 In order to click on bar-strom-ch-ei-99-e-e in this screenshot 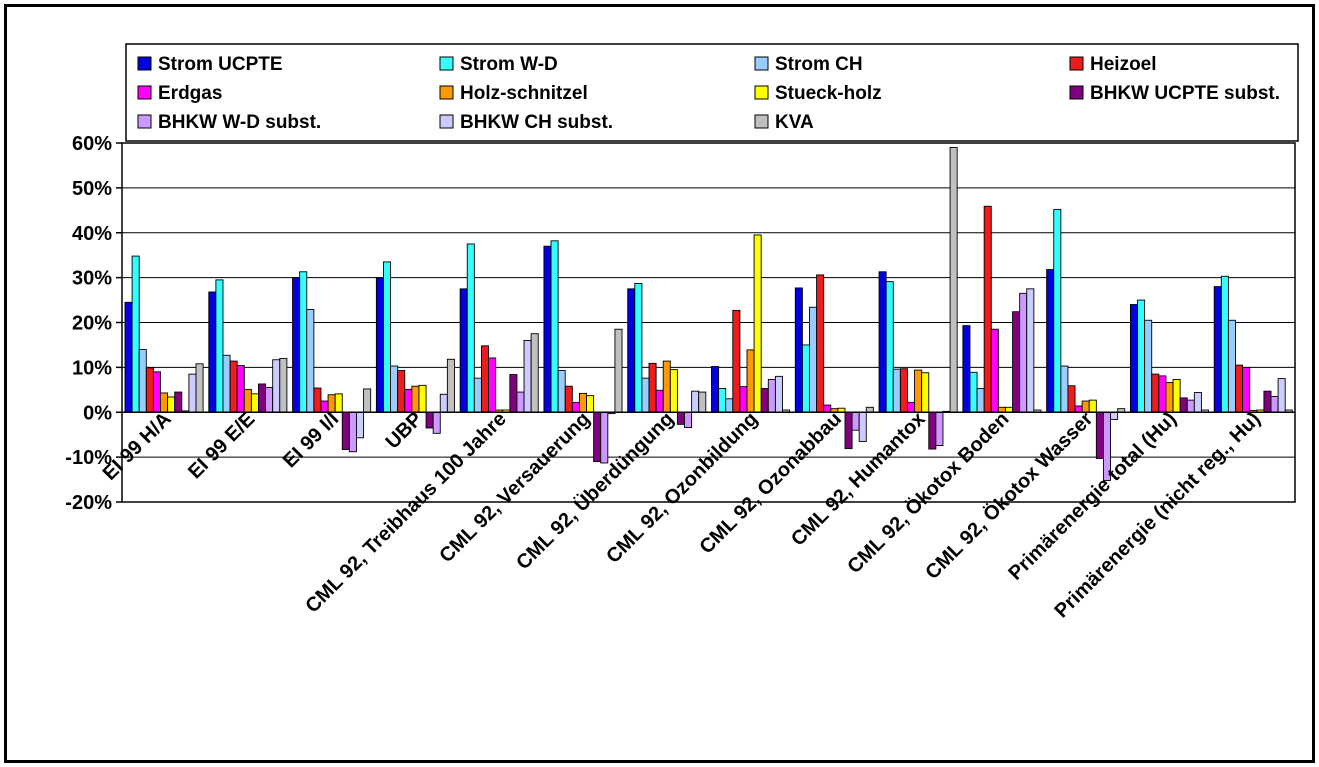, I will do `click(226, 383)`.